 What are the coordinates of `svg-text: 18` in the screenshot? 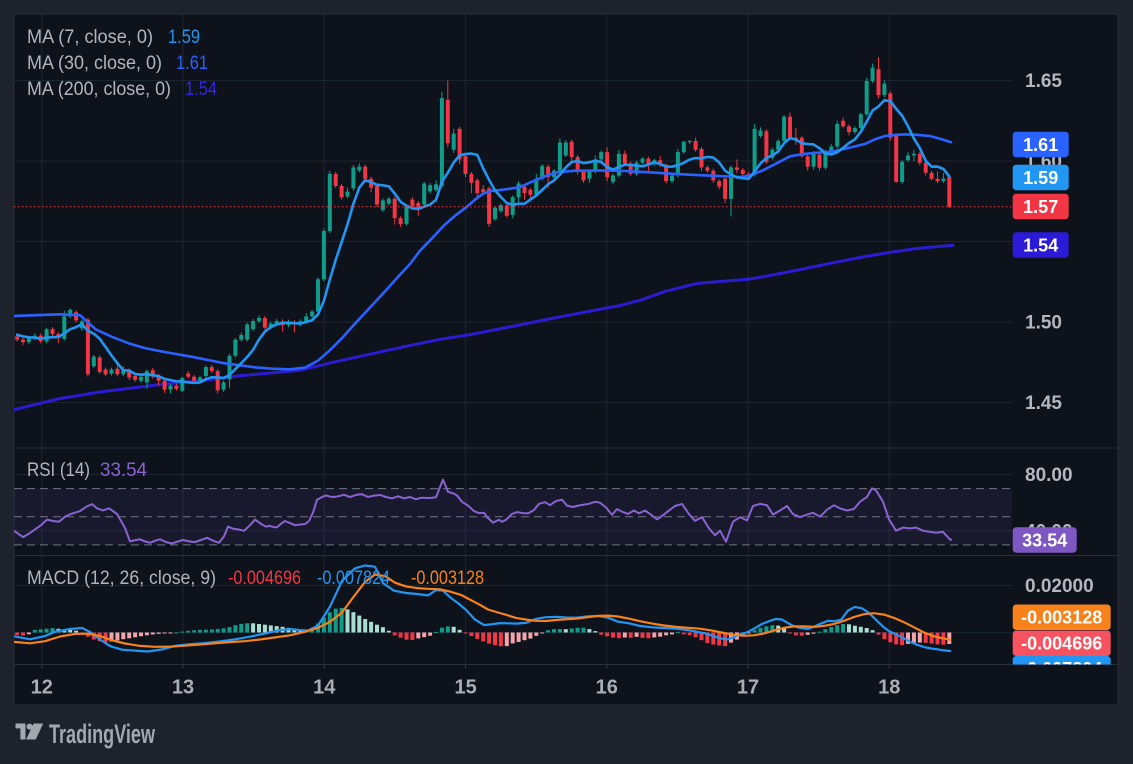 It's located at (889, 688).